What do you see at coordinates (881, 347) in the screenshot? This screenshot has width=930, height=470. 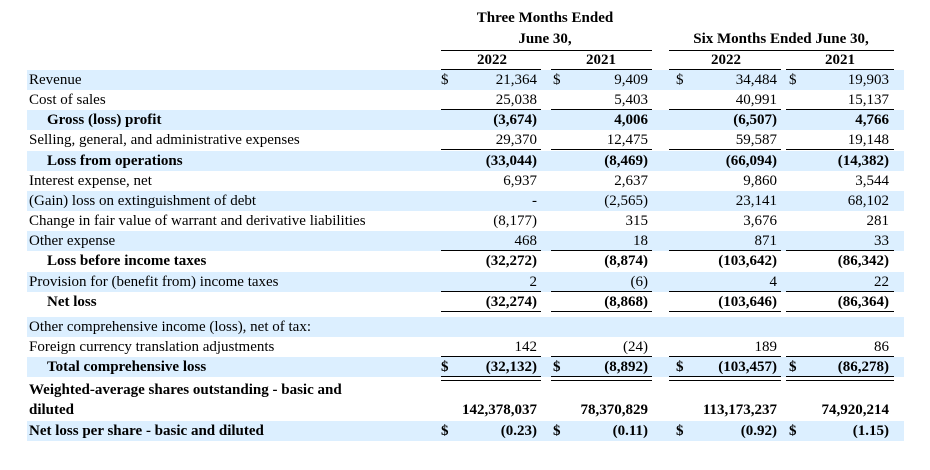 I see `value-cell: 86` at bounding box center [881, 347].